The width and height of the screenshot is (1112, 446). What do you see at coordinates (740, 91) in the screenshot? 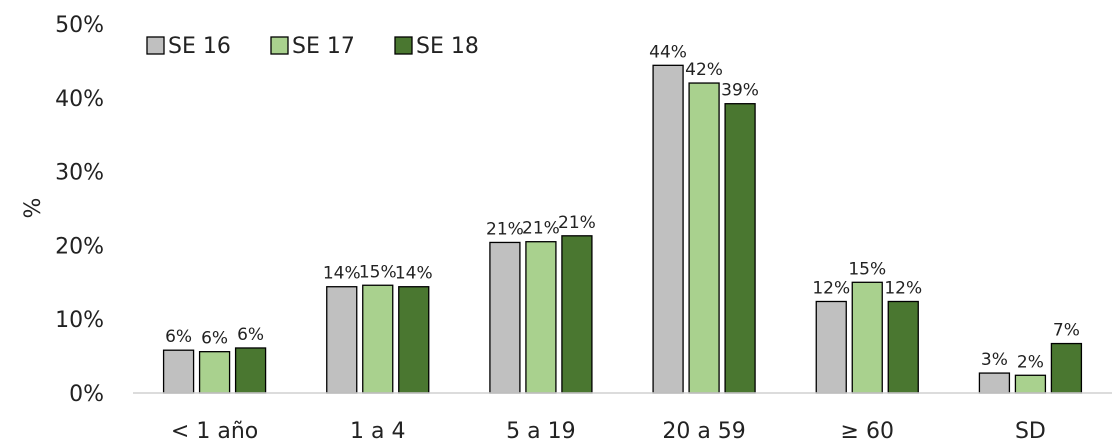
I see `data-label: 39%` at bounding box center [740, 91].